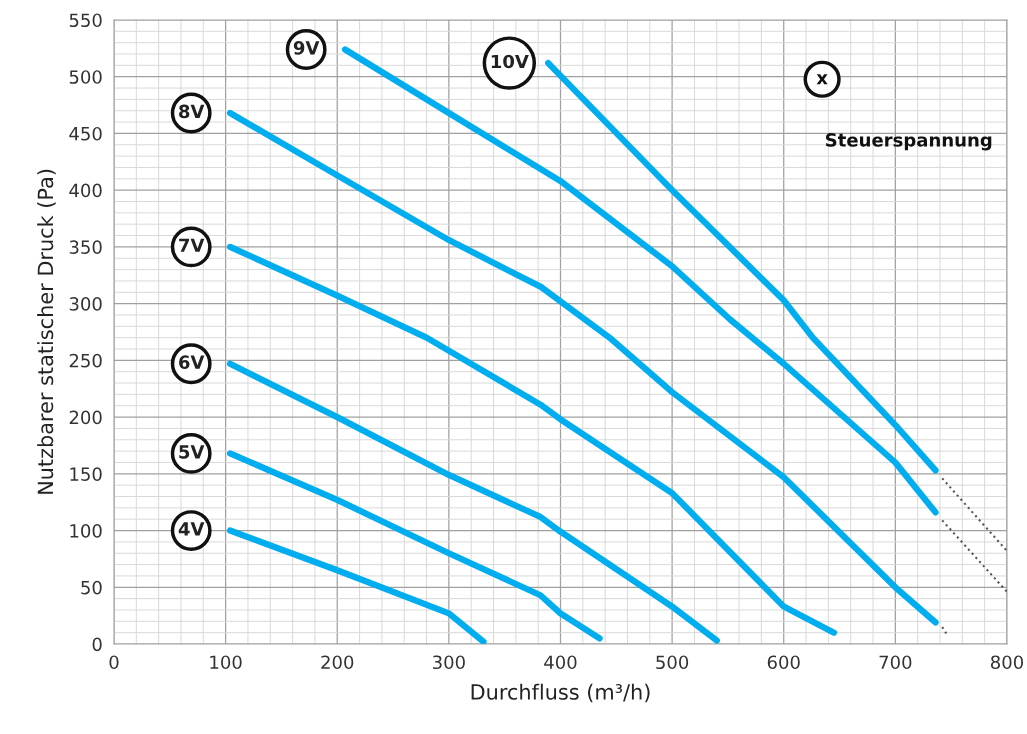 The image size is (1027, 734). Describe the element at coordinates (85, 360) in the screenshot. I see `y-tick-label: 250` at that location.